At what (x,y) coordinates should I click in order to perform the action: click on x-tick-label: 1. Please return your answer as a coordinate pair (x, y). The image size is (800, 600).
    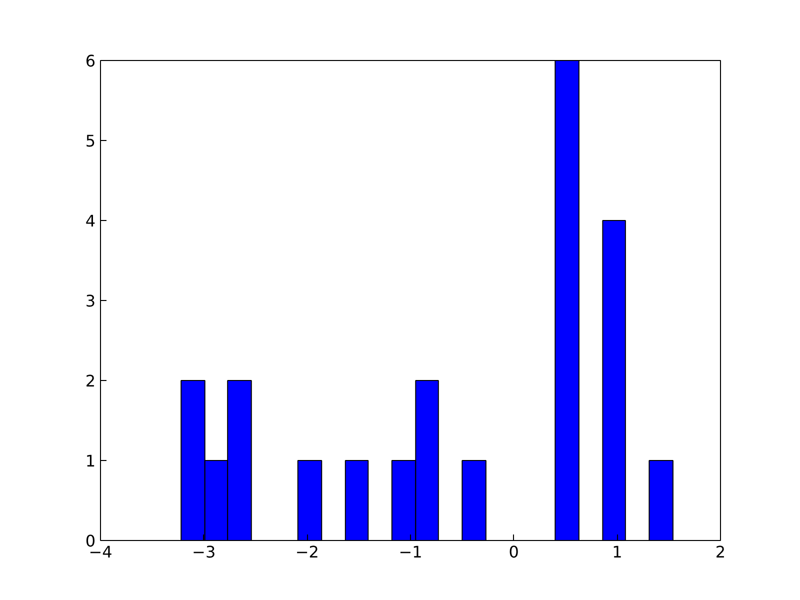
    Looking at the image, I should click on (617, 552).